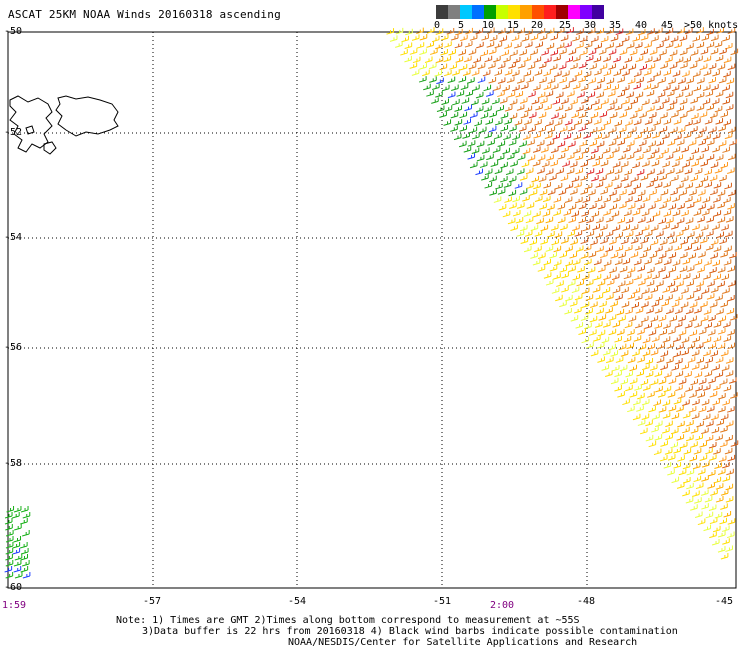  I want to click on lon-label-45: -45, so click(724, 601).